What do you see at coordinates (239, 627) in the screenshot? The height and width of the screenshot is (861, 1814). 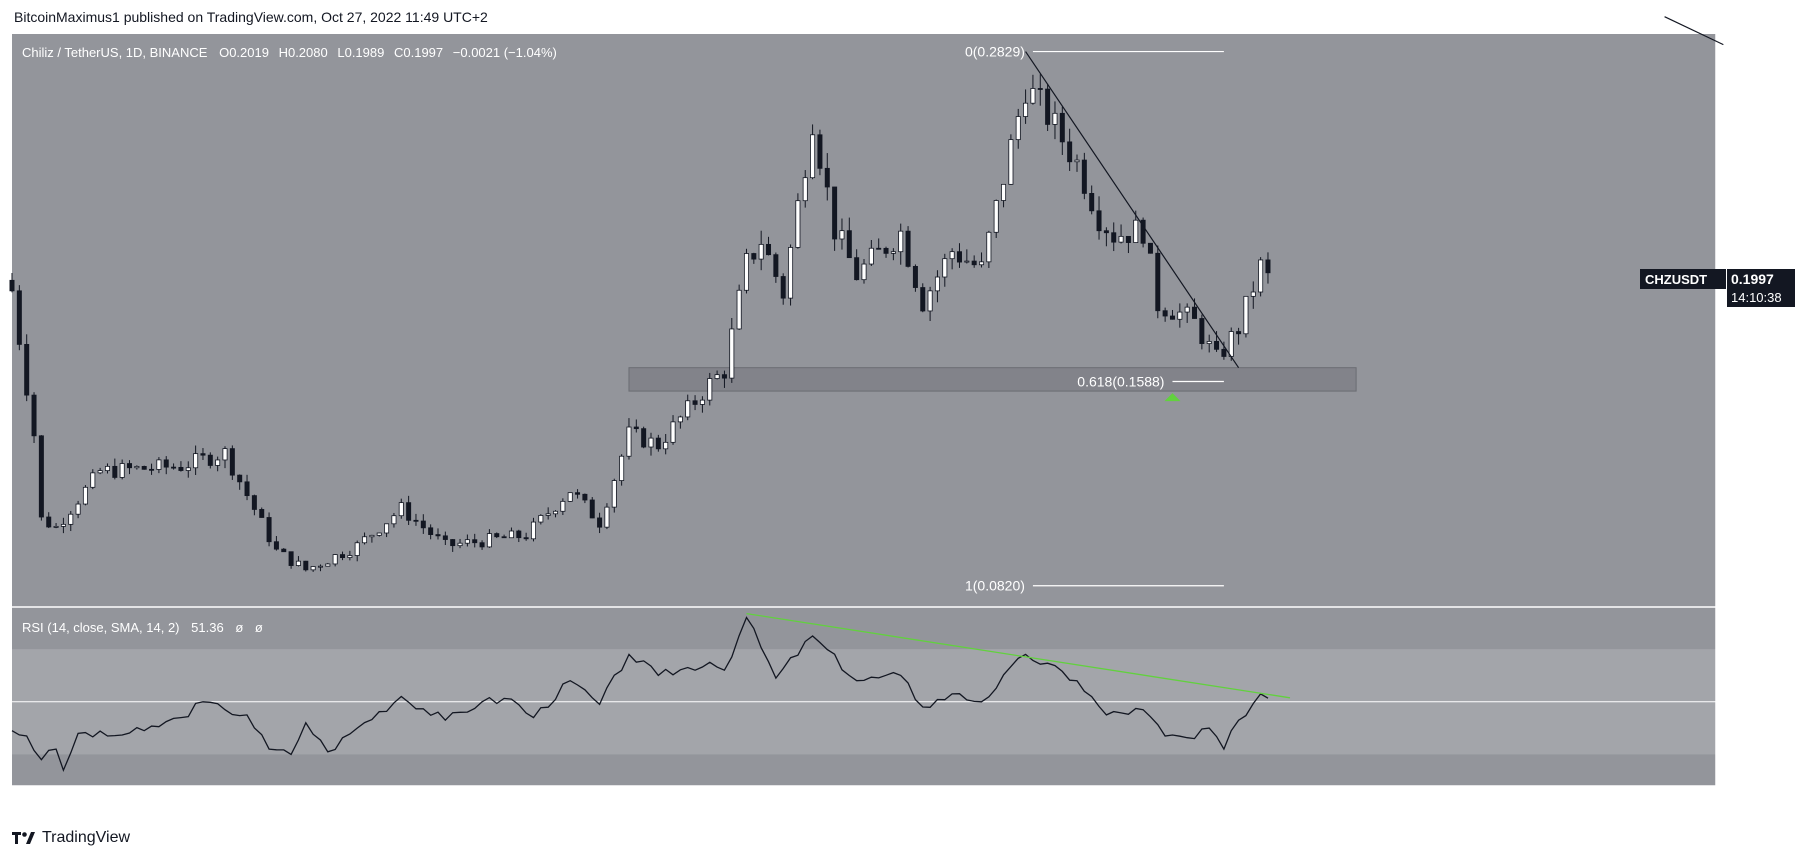 I see `rsi-extra-1: ø` at bounding box center [239, 627].